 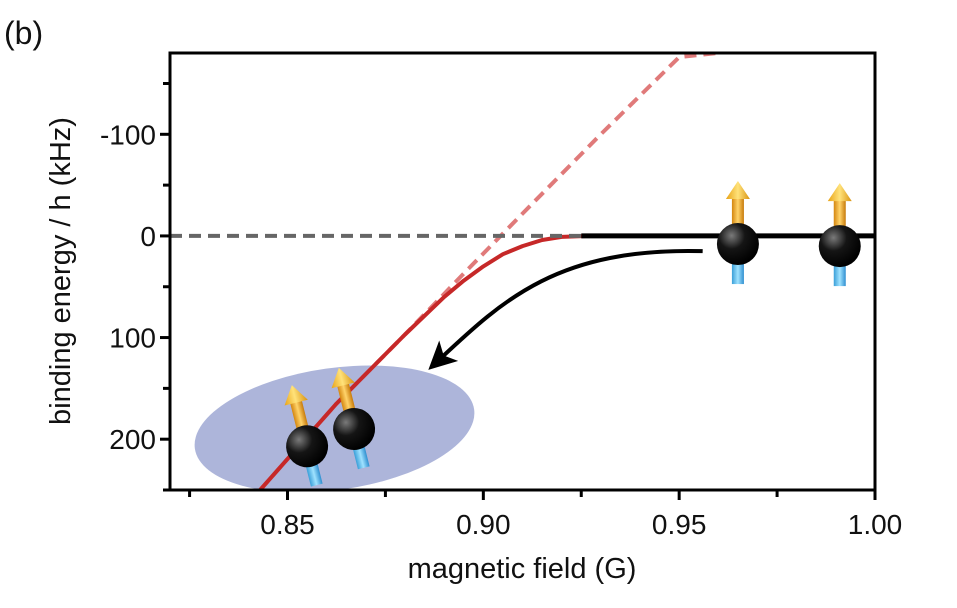 I want to click on y-tick-label-3: 200, so click(x=132, y=439).